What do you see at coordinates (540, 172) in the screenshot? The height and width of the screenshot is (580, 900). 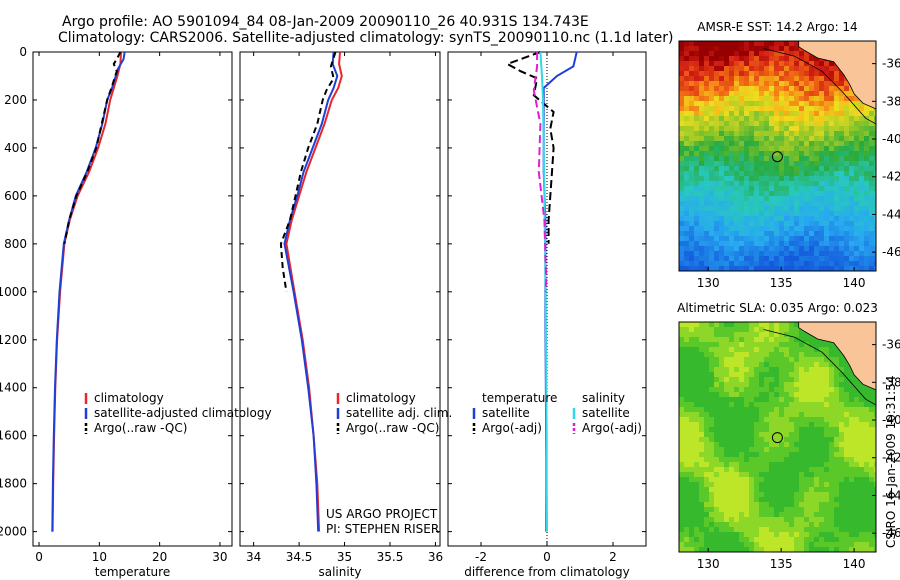 I see `series-line-salinity-argo-adj-` at bounding box center [540, 172].